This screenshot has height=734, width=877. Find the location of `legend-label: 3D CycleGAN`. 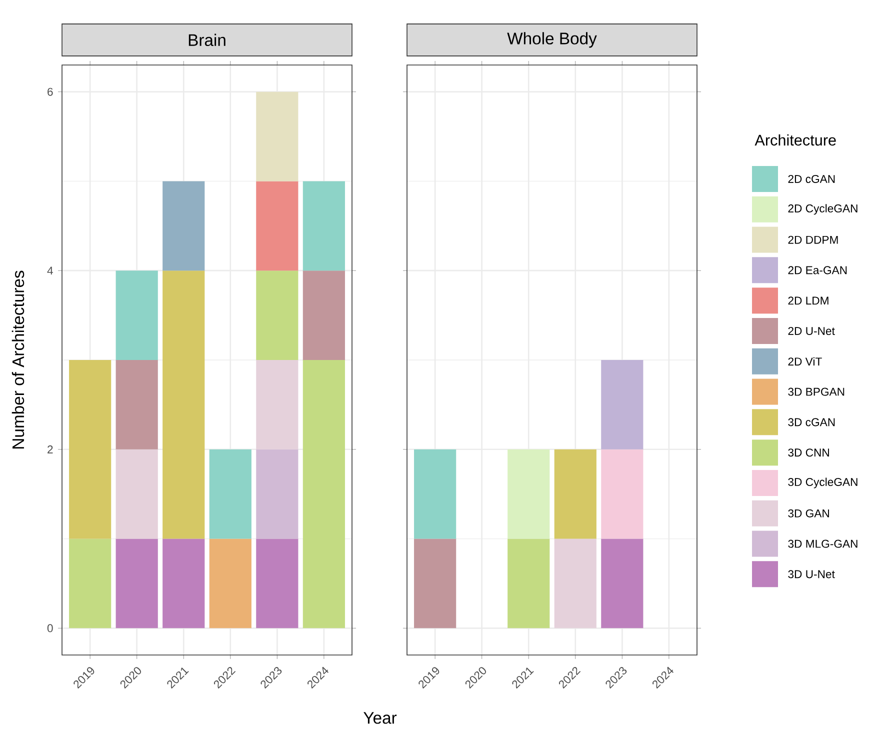

legend-label: 3D CycleGAN is located at coordinates (823, 483).